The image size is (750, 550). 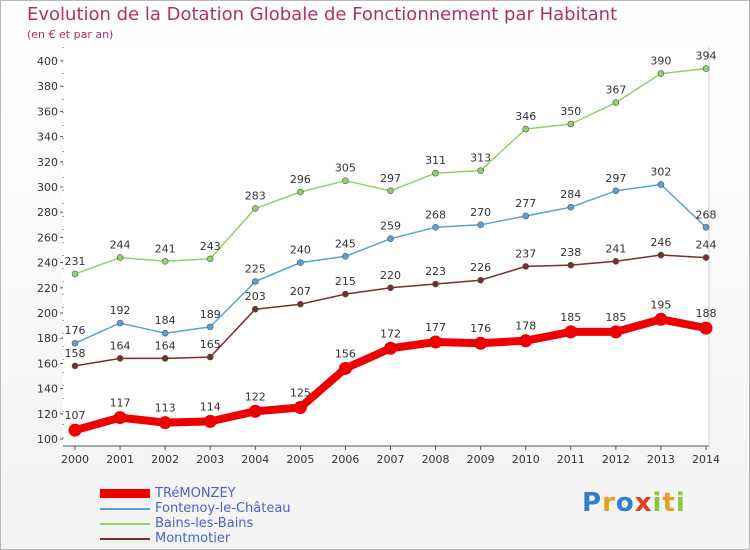 What do you see at coordinates (210, 344) in the screenshot?
I see `data-label: 165` at bounding box center [210, 344].